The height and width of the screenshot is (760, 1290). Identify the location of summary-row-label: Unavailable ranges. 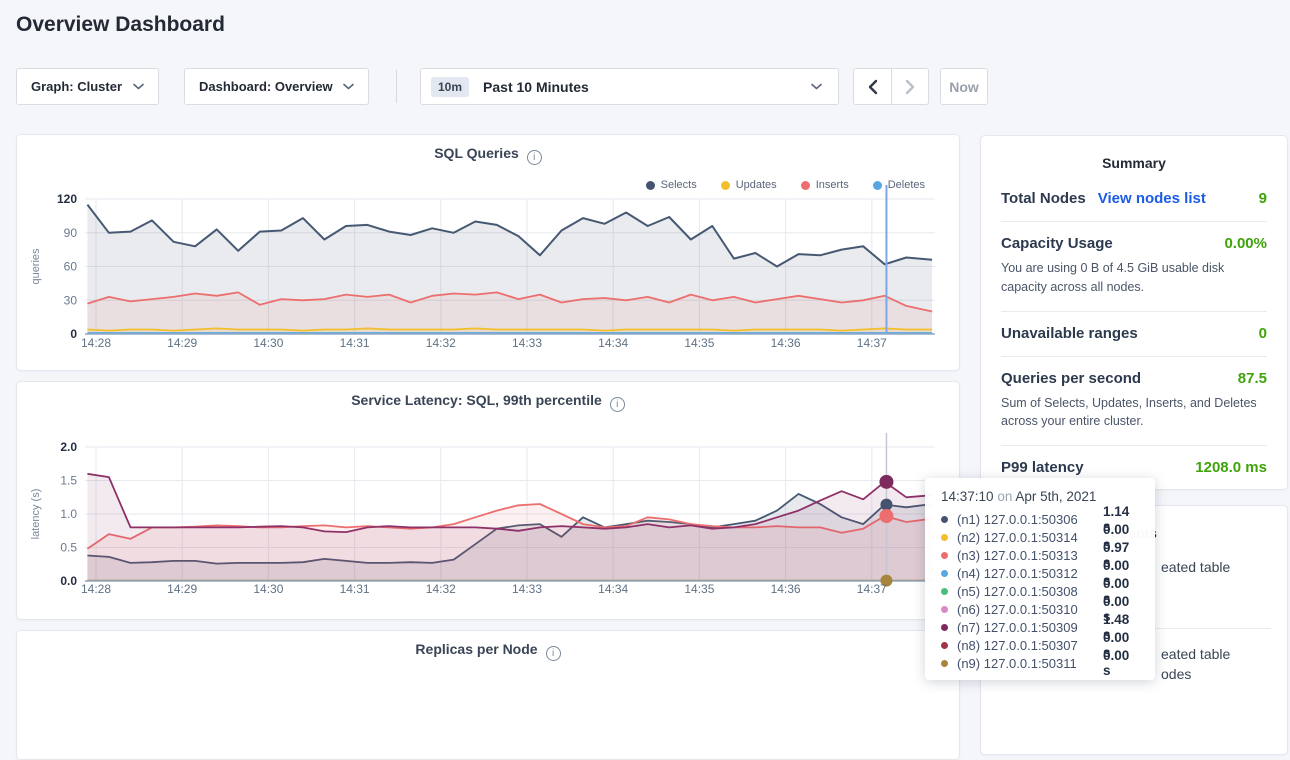
(1069, 333).